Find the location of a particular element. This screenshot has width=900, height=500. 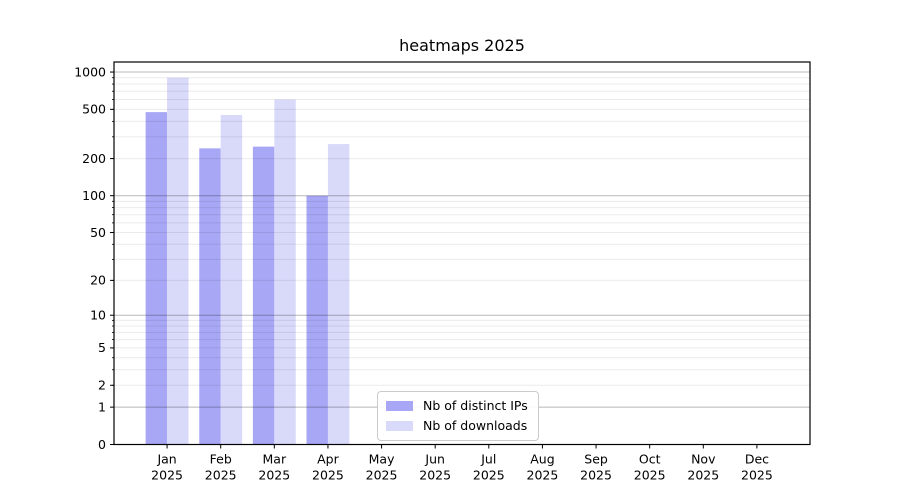

y-tick-label-200: 200 is located at coordinates (94, 158).